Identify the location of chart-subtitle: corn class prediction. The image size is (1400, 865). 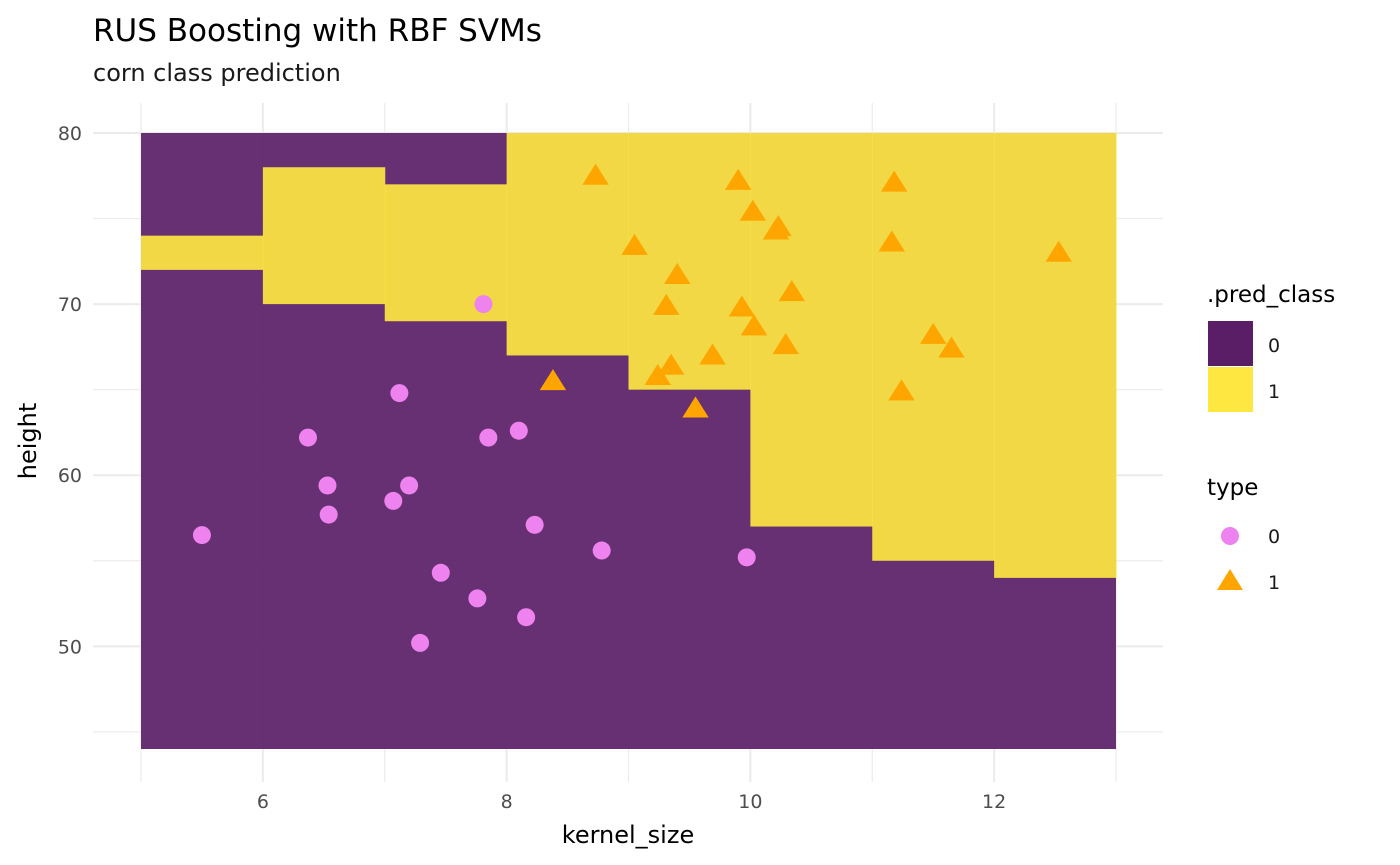
(217, 73).